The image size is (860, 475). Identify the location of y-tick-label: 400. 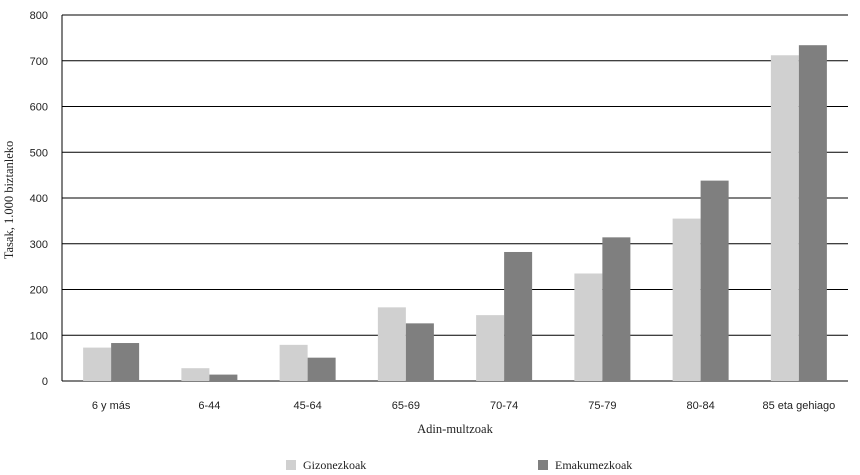
(39, 199).